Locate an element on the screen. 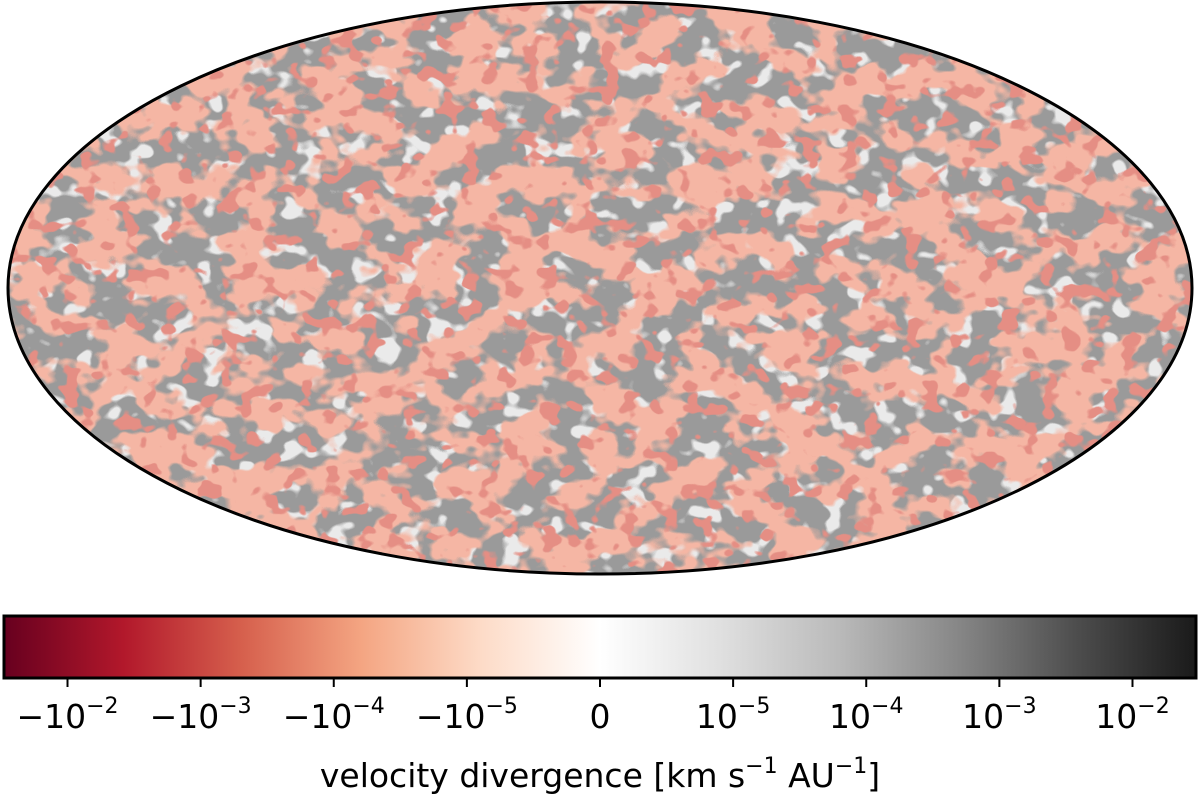  colorbar-label: velocity divergence [km s−1 AU−1] is located at coordinates (600, 774).